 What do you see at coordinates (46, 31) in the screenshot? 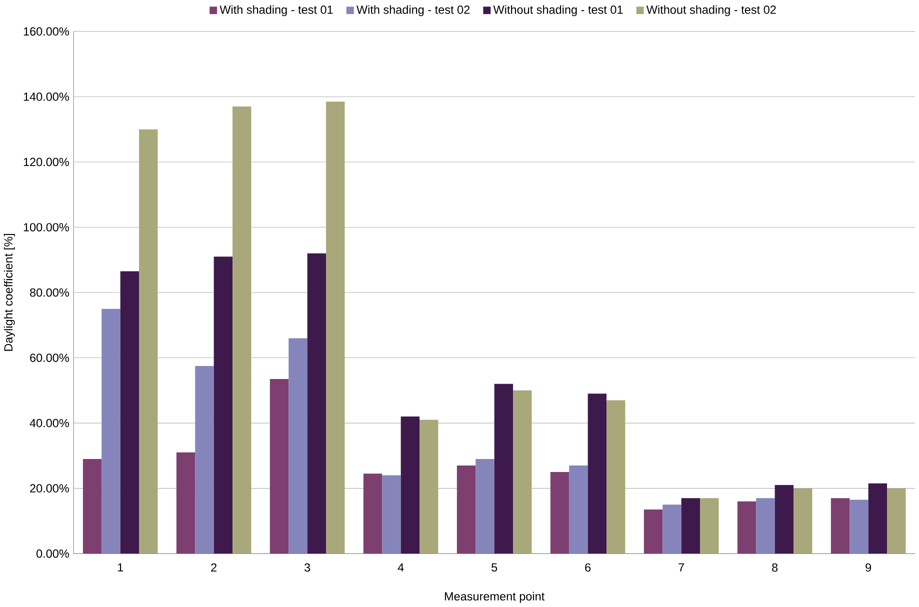
I see `y-tick-label: 160.00%` at bounding box center [46, 31].